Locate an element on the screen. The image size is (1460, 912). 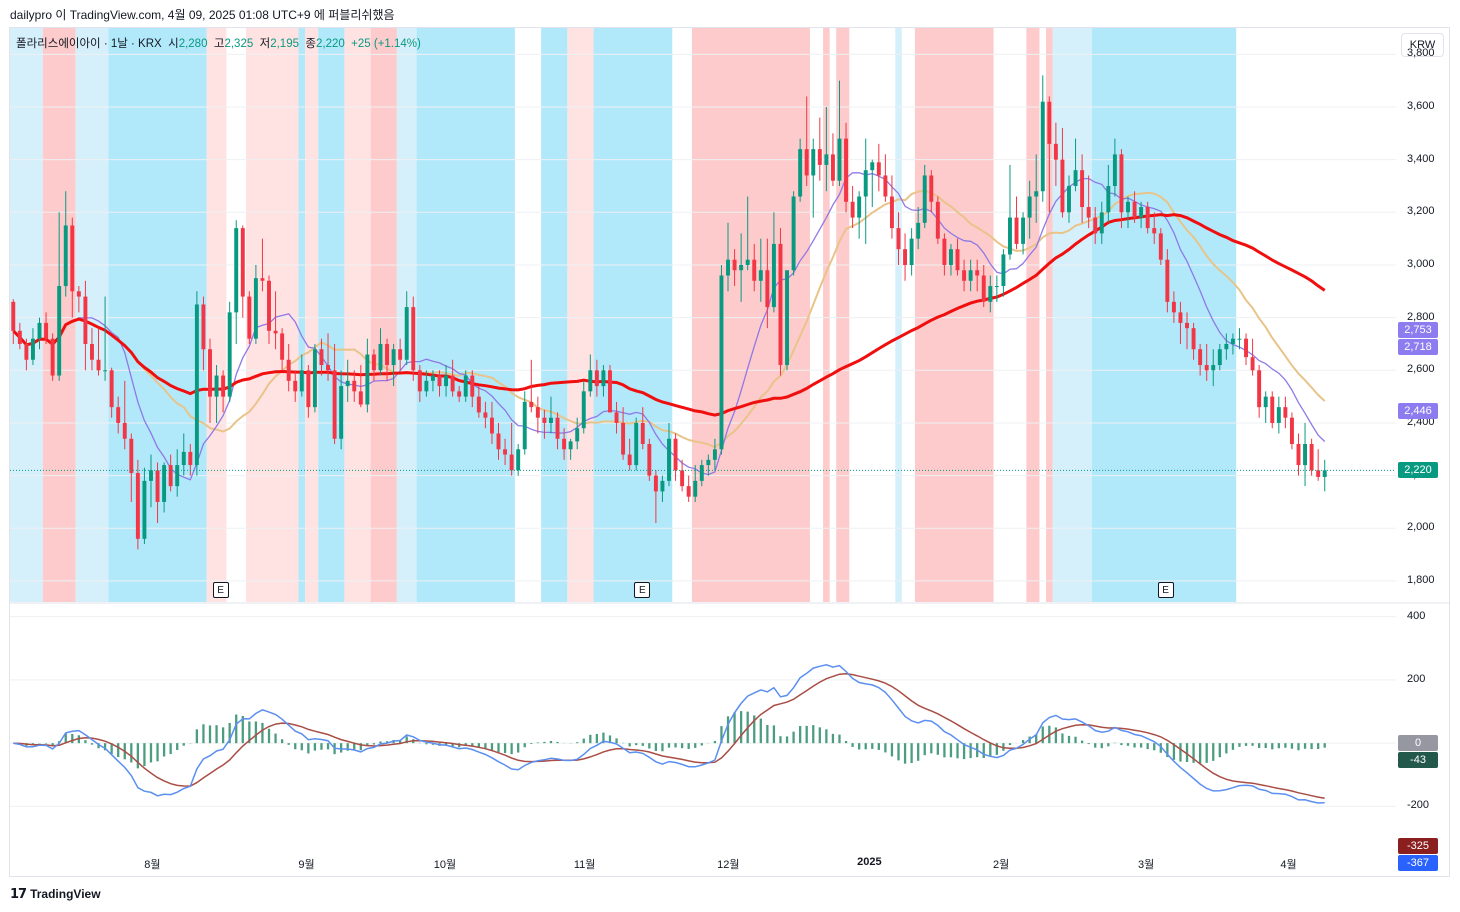
macd-pane is located at coordinates (669, 734).